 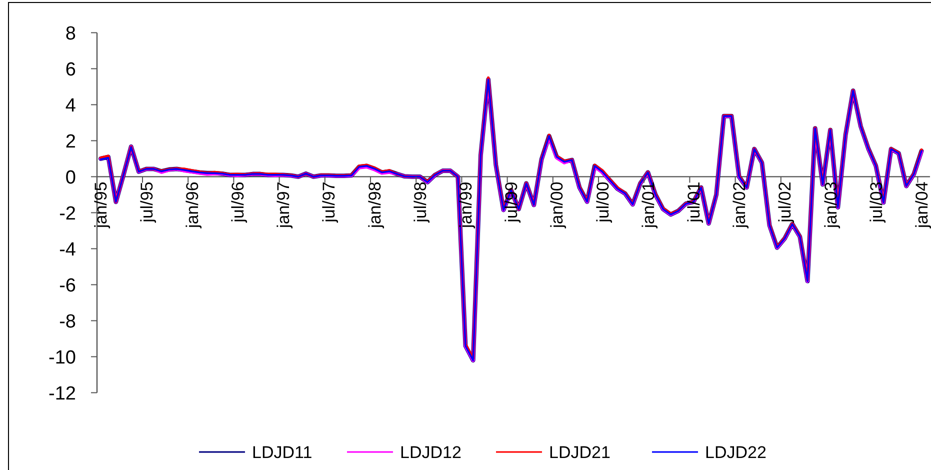 I want to click on x-tick-label: jan/97, so click(x=284, y=206).